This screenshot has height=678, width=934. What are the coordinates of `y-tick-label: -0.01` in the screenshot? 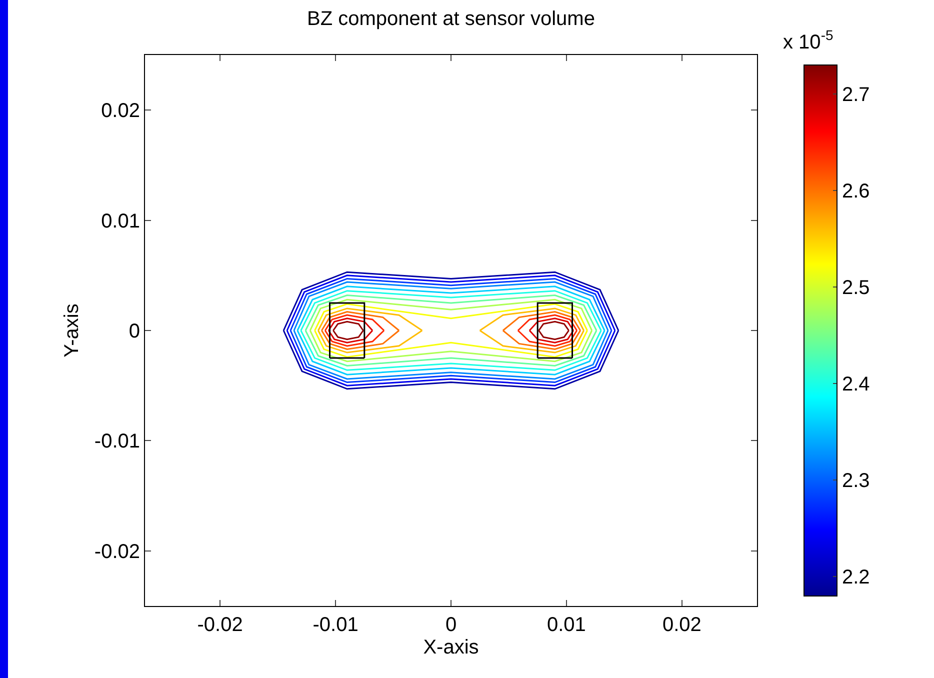 It's located at (117, 441).